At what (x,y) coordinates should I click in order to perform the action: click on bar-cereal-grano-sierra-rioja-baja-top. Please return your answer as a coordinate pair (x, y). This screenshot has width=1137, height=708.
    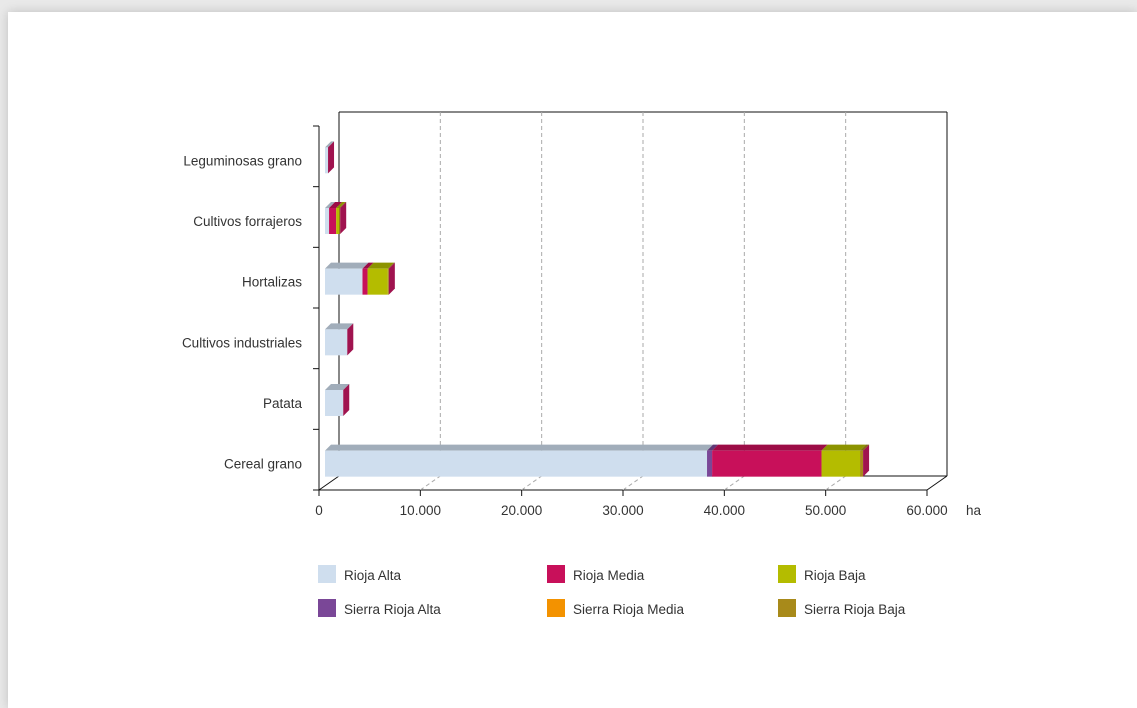
    Looking at the image, I should click on (865, 447).